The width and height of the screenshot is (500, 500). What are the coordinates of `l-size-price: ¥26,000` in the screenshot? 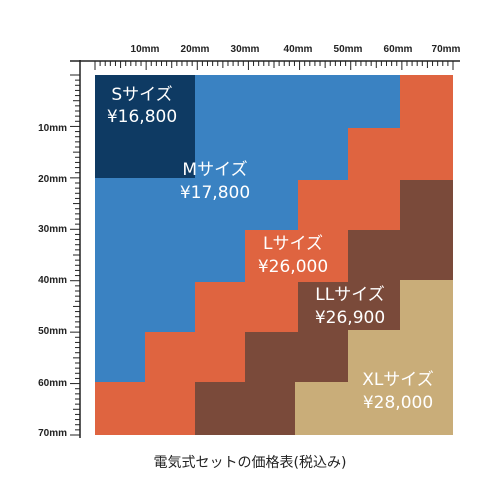 It's located at (293, 267).